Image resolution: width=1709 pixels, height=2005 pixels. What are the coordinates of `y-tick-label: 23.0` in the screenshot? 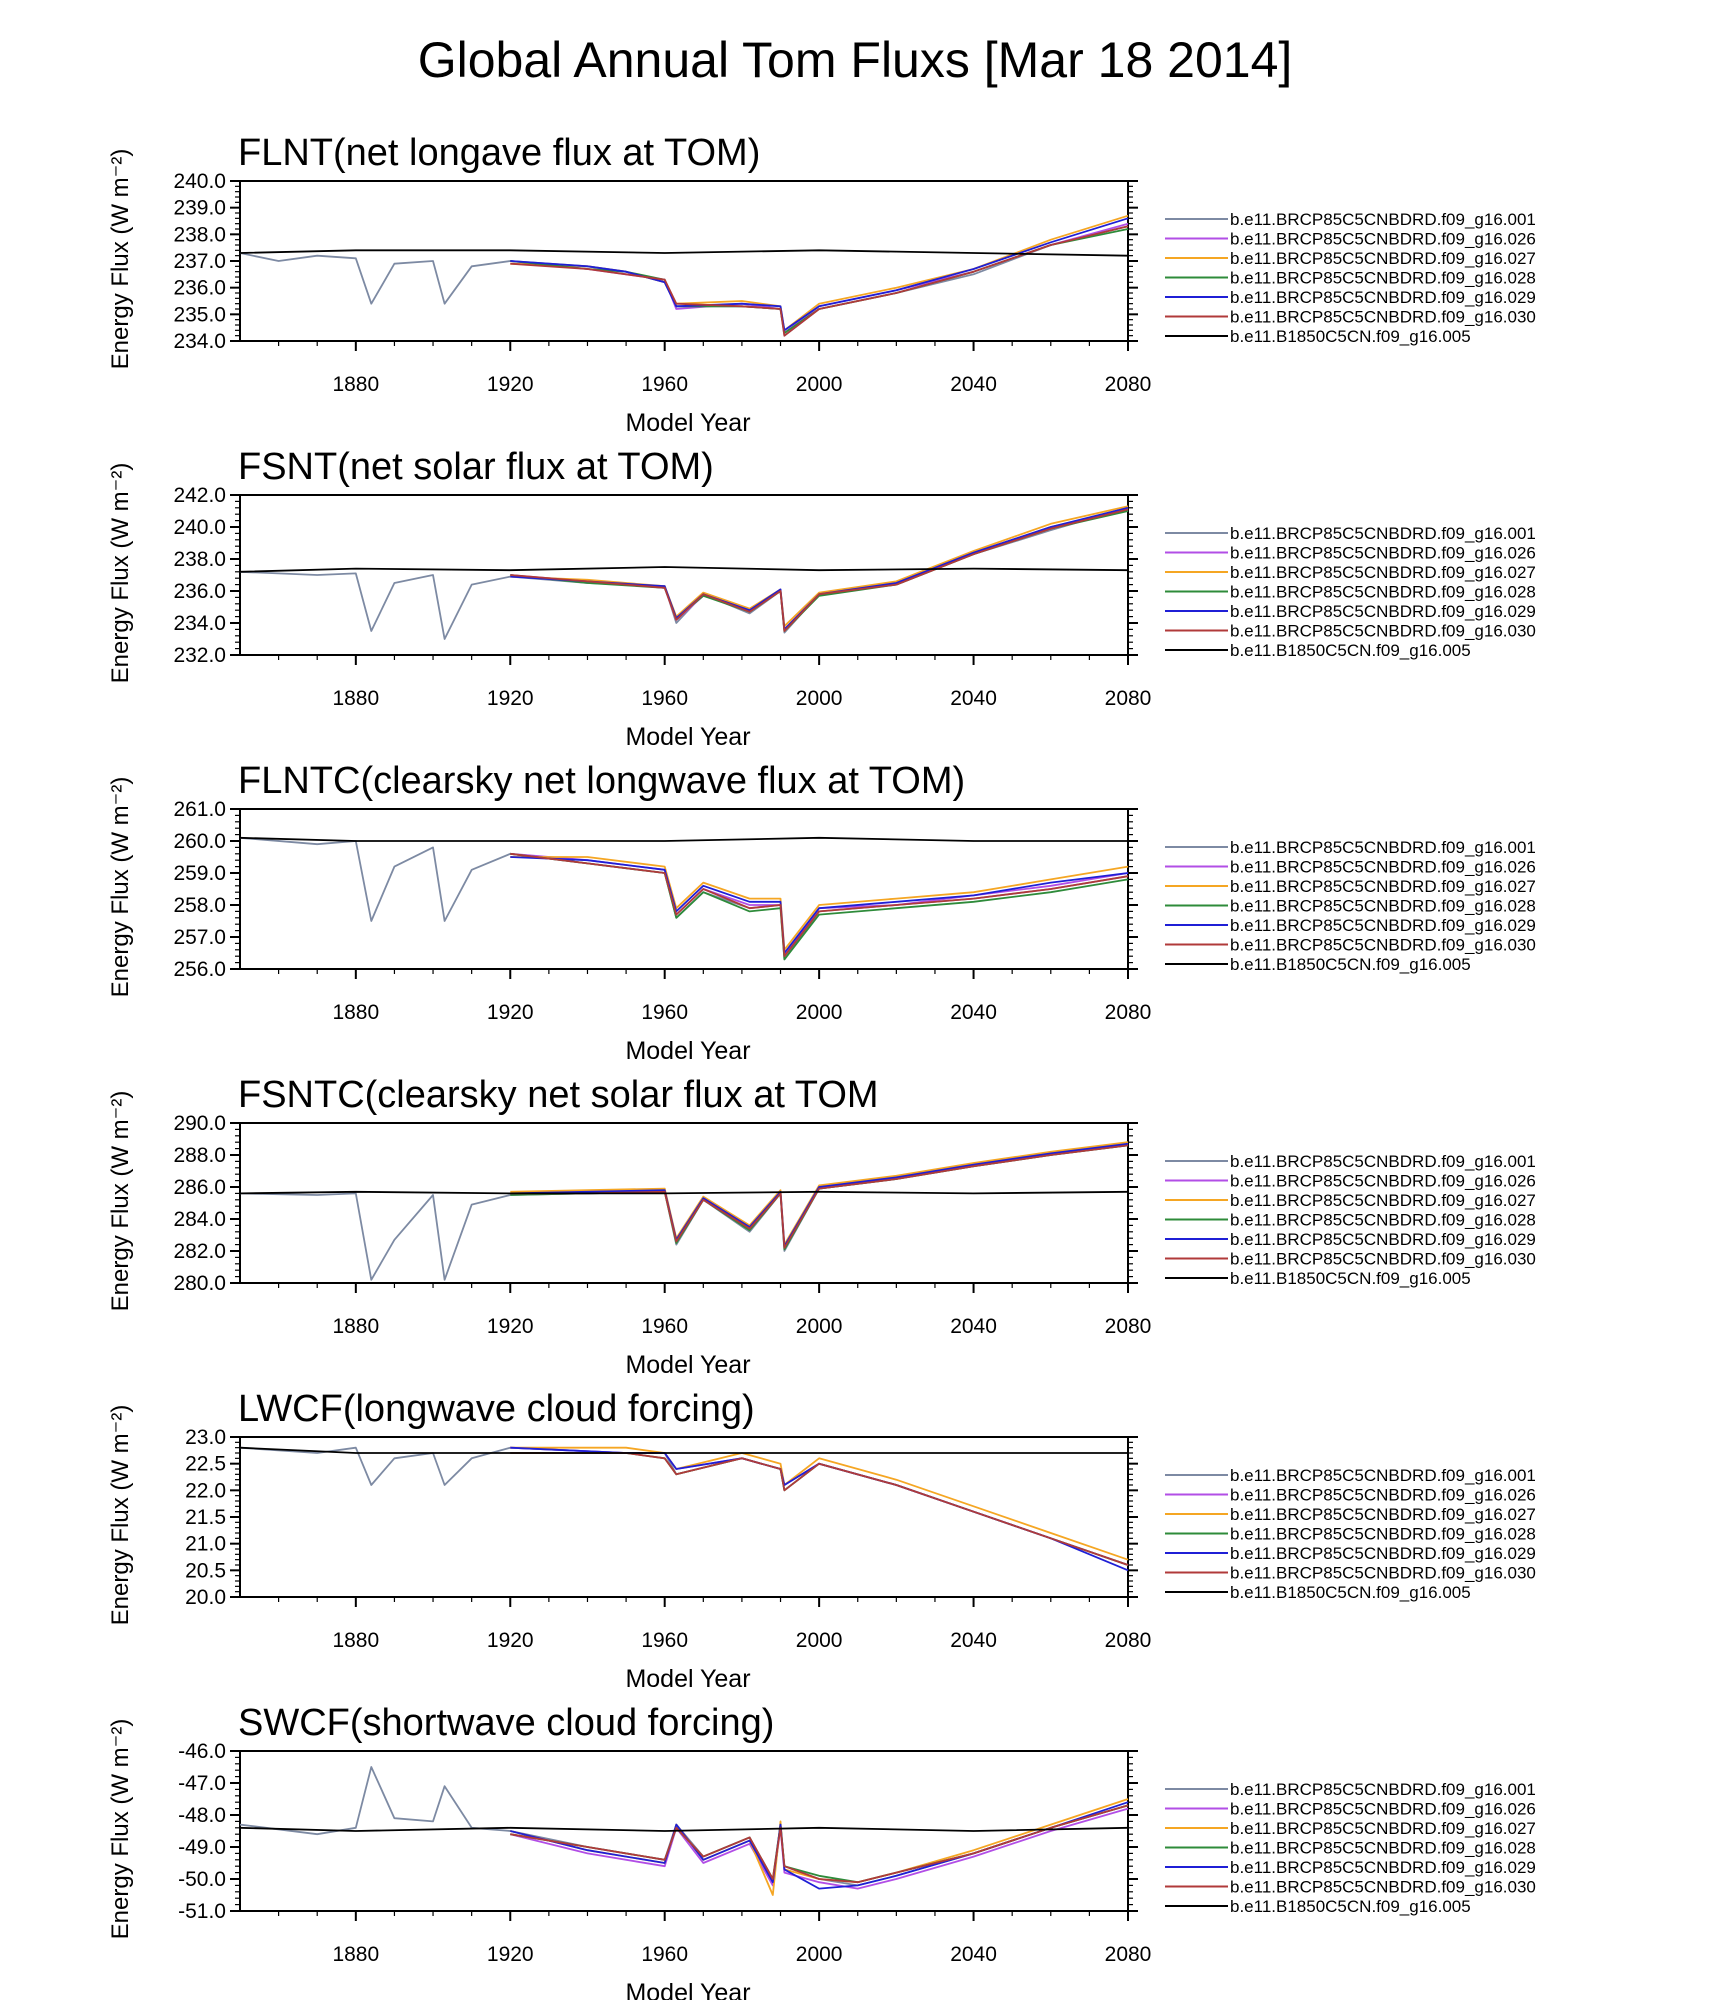 It's located at (205, 1437).